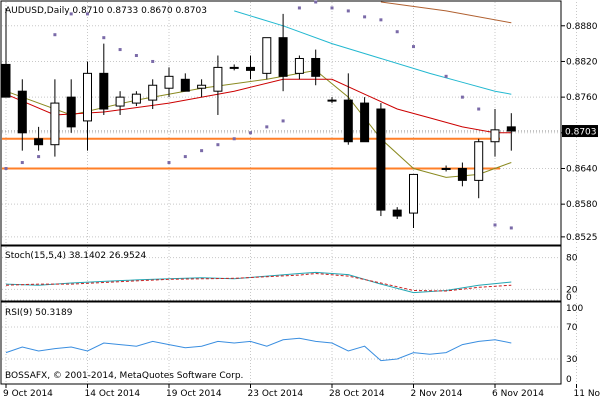  Describe the element at coordinates (75, 256) in the screenshot. I see `stoch-title: Stoch(15,5,4) 38.1402 26.9524` at that location.